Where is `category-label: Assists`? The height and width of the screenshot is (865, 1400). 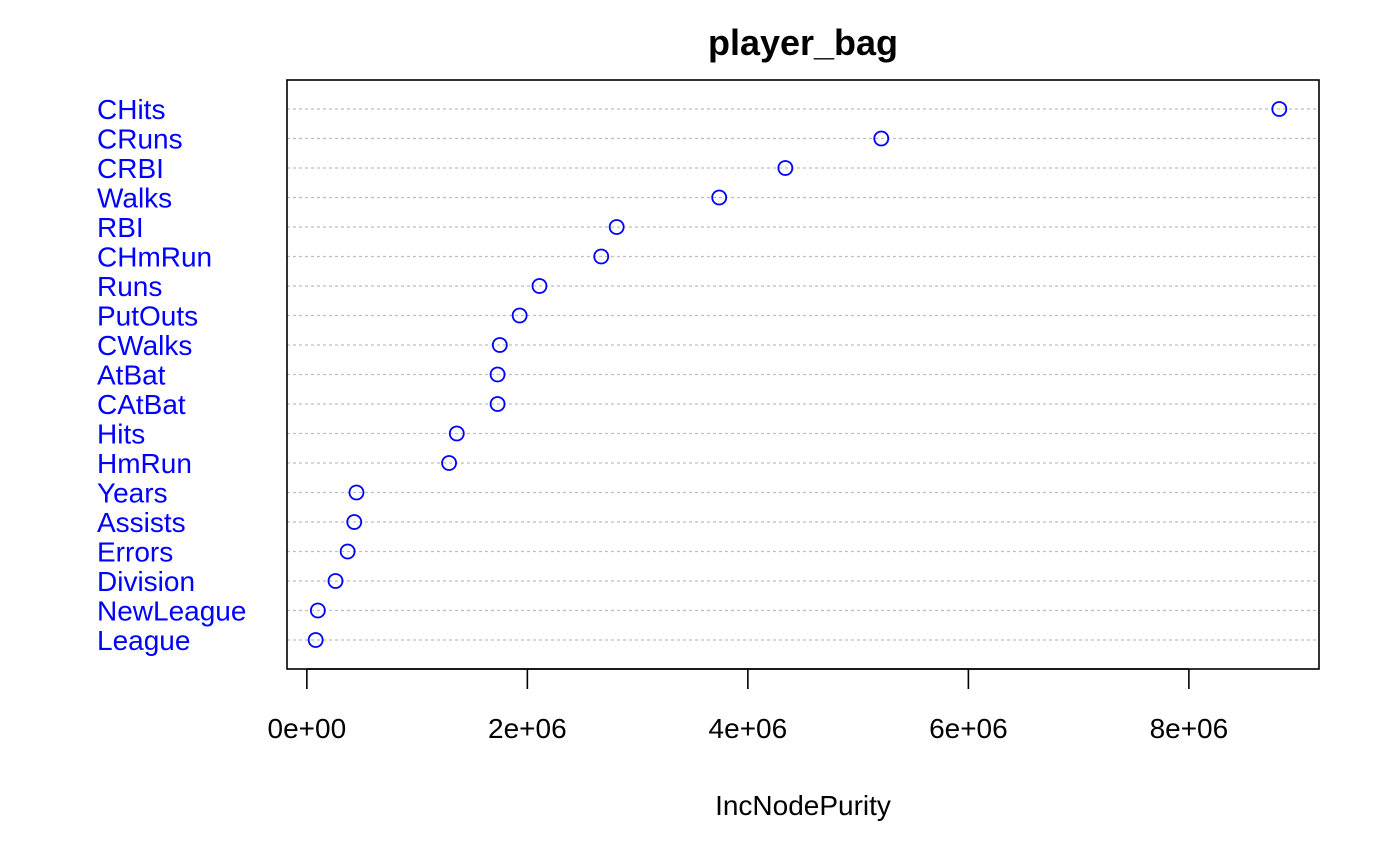 category-label: Assists is located at coordinates (141, 522).